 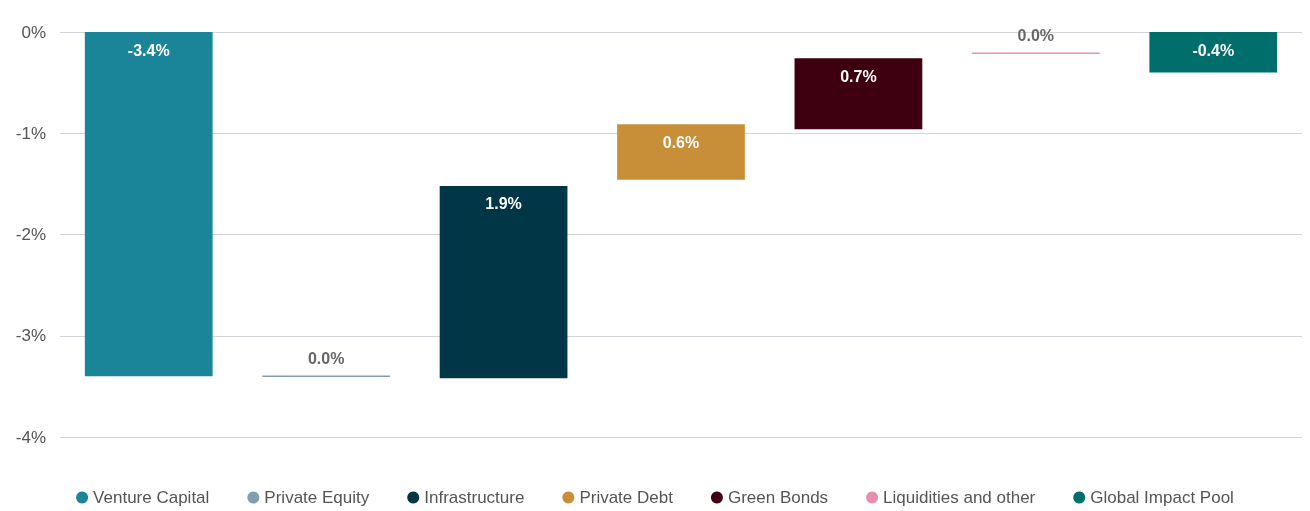 I want to click on legend-label: Green Bonds, so click(x=778, y=497).